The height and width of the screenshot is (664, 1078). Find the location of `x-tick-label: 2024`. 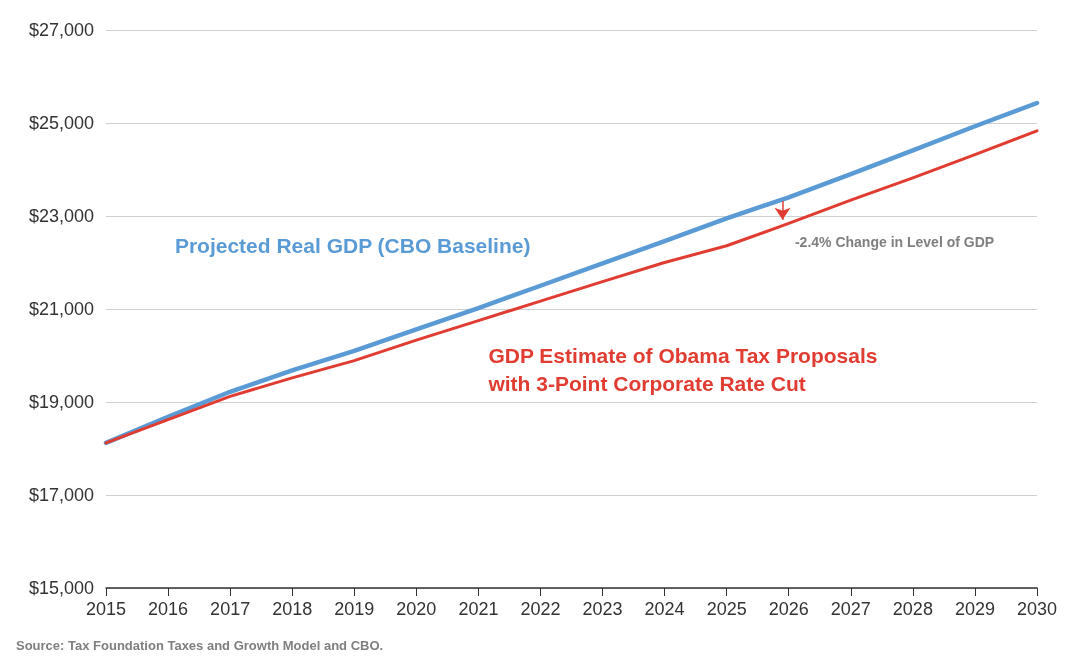

x-tick-label: 2024 is located at coordinates (664, 609).